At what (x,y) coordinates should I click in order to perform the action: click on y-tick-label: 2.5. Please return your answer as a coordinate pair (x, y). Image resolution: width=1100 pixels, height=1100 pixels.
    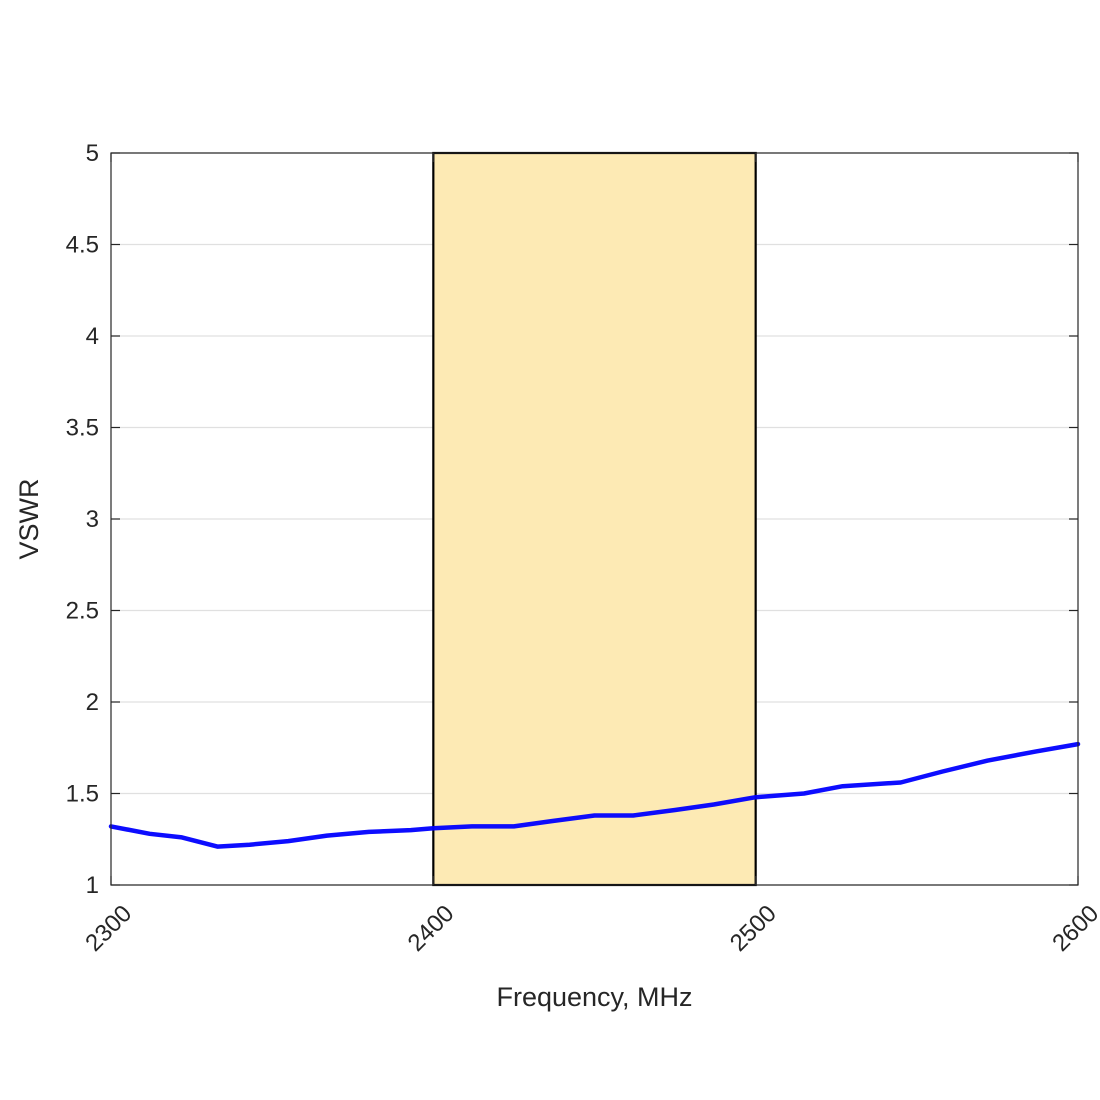
    Looking at the image, I should click on (82, 611).